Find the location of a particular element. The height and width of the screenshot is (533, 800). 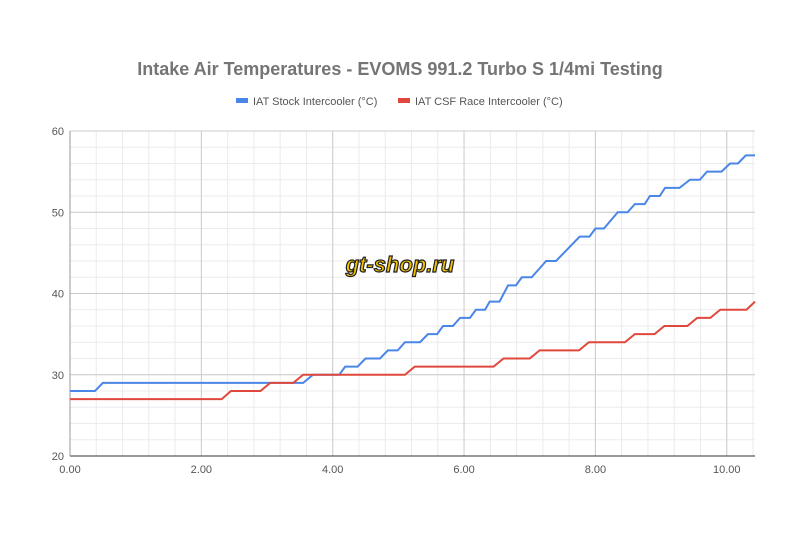

x-tick-label: 8.00 is located at coordinates (595, 470).